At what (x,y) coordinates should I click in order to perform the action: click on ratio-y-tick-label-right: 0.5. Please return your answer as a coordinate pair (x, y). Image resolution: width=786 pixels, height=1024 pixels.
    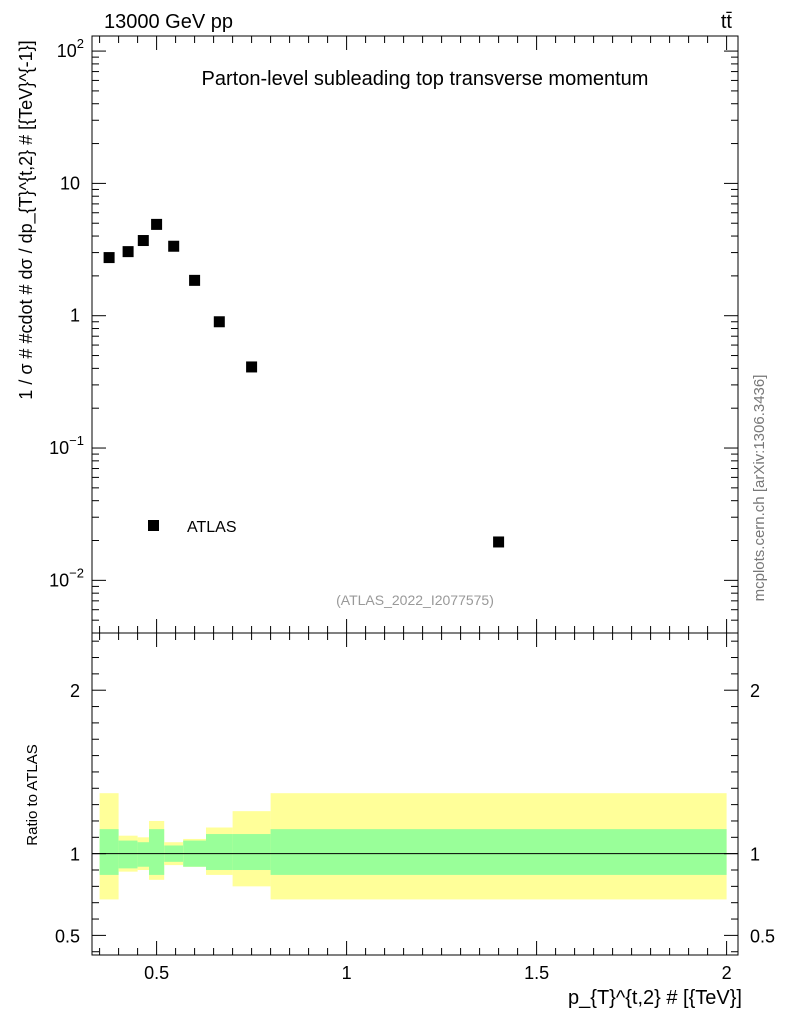
    Looking at the image, I should click on (762, 936).